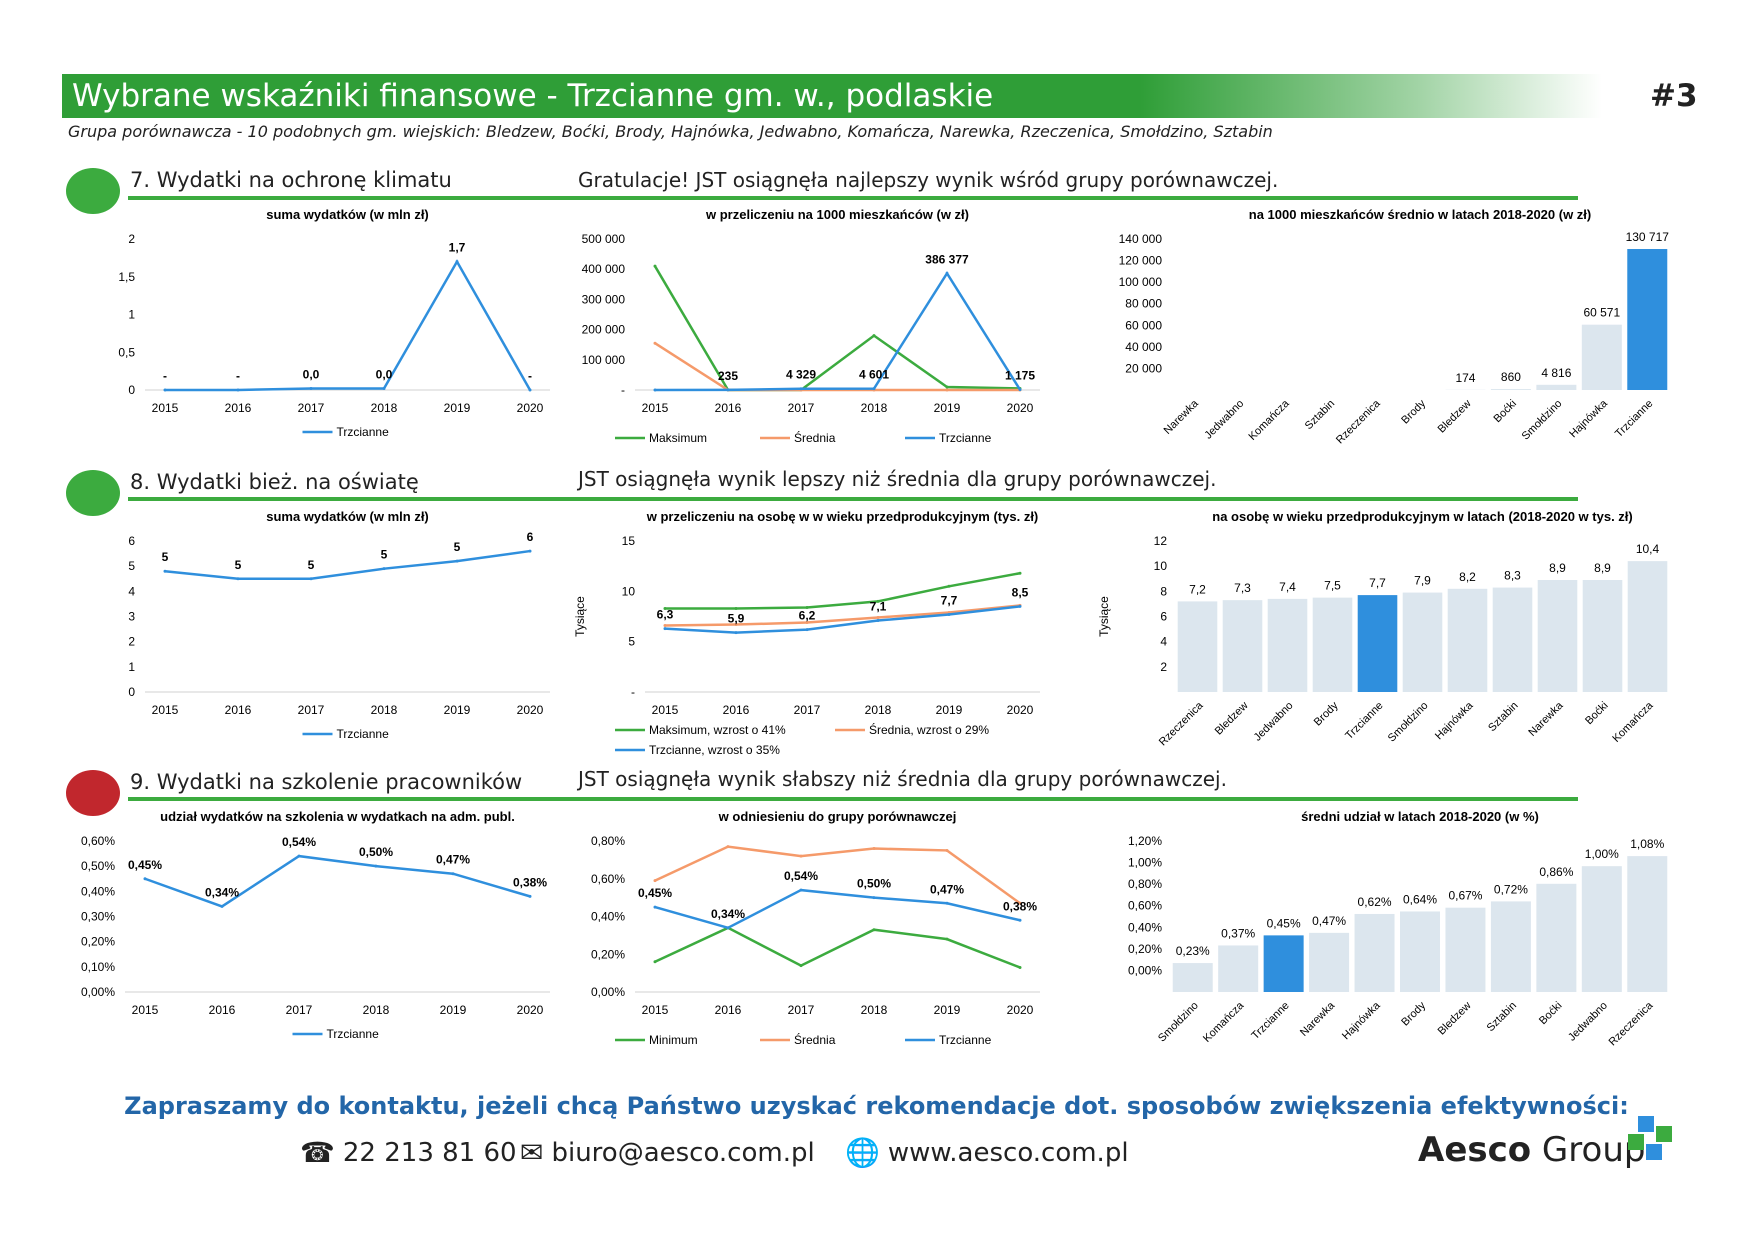 The height and width of the screenshot is (1240, 1753). What do you see at coordinates (98, 866) in the screenshot?
I see `y-tick-label: 0,50%` at bounding box center [98, 866].